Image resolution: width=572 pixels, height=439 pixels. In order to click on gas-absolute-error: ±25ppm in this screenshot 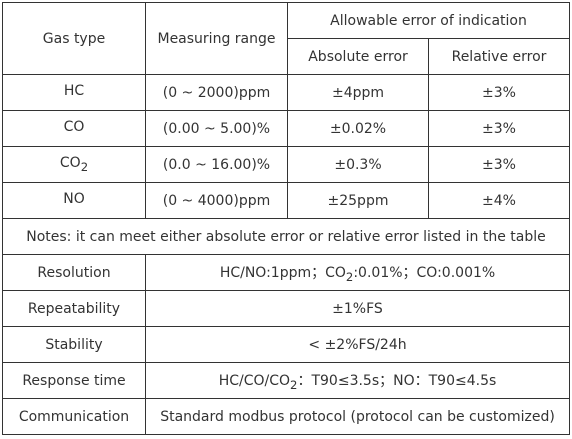, I will do `click(358, 200)`.